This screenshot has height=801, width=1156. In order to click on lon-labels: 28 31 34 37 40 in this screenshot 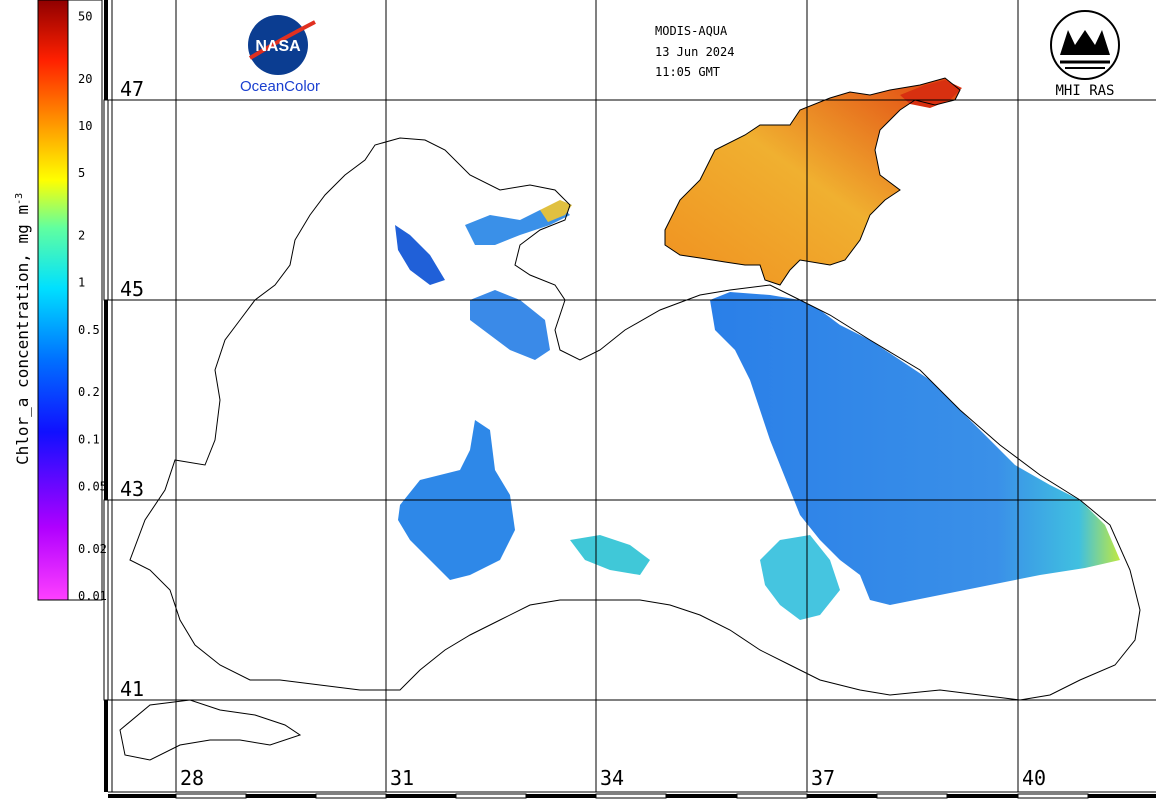, I will do `click(613, 778)`.